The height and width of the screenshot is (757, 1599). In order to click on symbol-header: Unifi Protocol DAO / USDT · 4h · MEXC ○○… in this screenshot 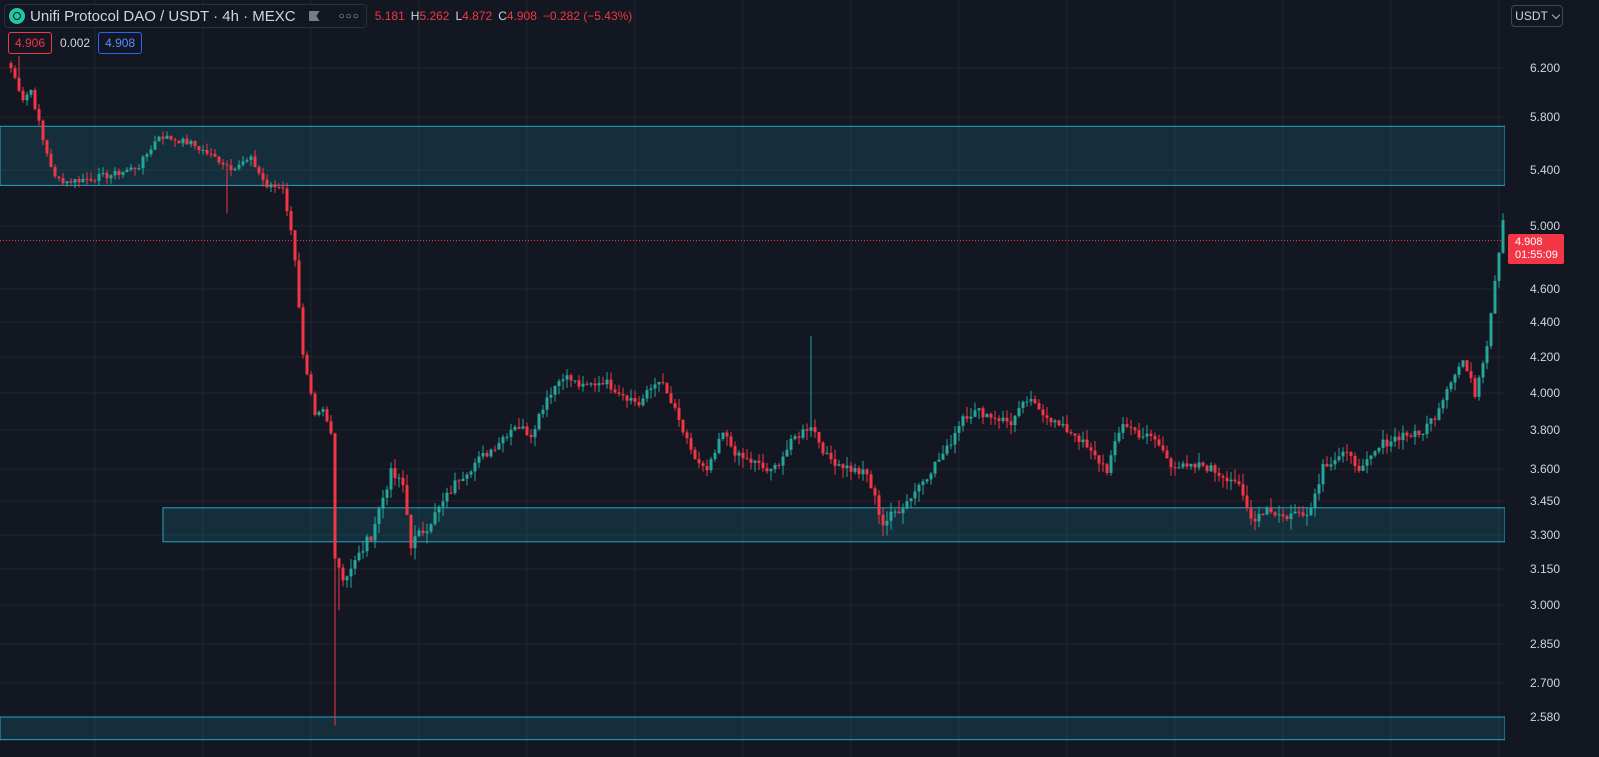, I will do `click(185, 16)`.